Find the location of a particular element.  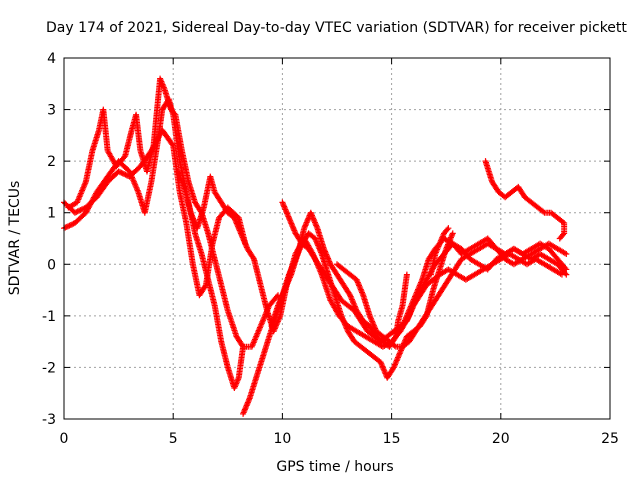

x-tick-label: 20 is located at coordinates (501, 439).